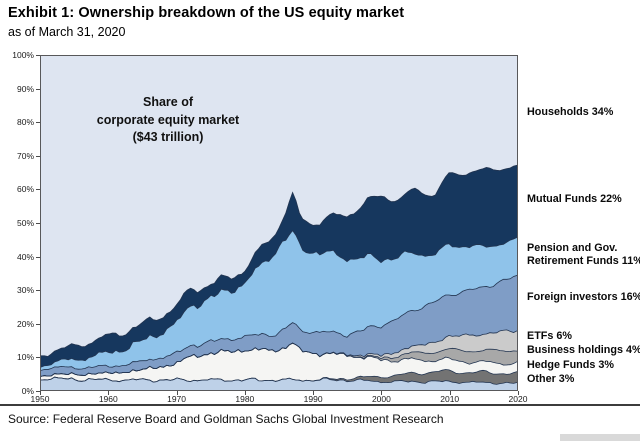 Image resolution: width=640 pixels, height=441 pixels. Describe the element at coordinates (27, 391) in the screenshot. I see `y-axis-label: 0%` at that location.